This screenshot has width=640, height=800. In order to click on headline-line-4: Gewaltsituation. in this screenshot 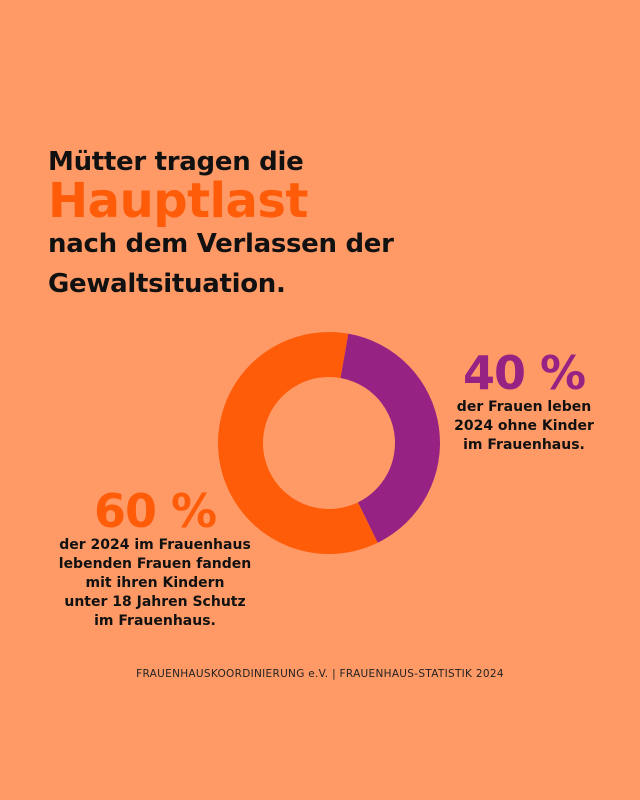, I will do `click(167, 284)`.